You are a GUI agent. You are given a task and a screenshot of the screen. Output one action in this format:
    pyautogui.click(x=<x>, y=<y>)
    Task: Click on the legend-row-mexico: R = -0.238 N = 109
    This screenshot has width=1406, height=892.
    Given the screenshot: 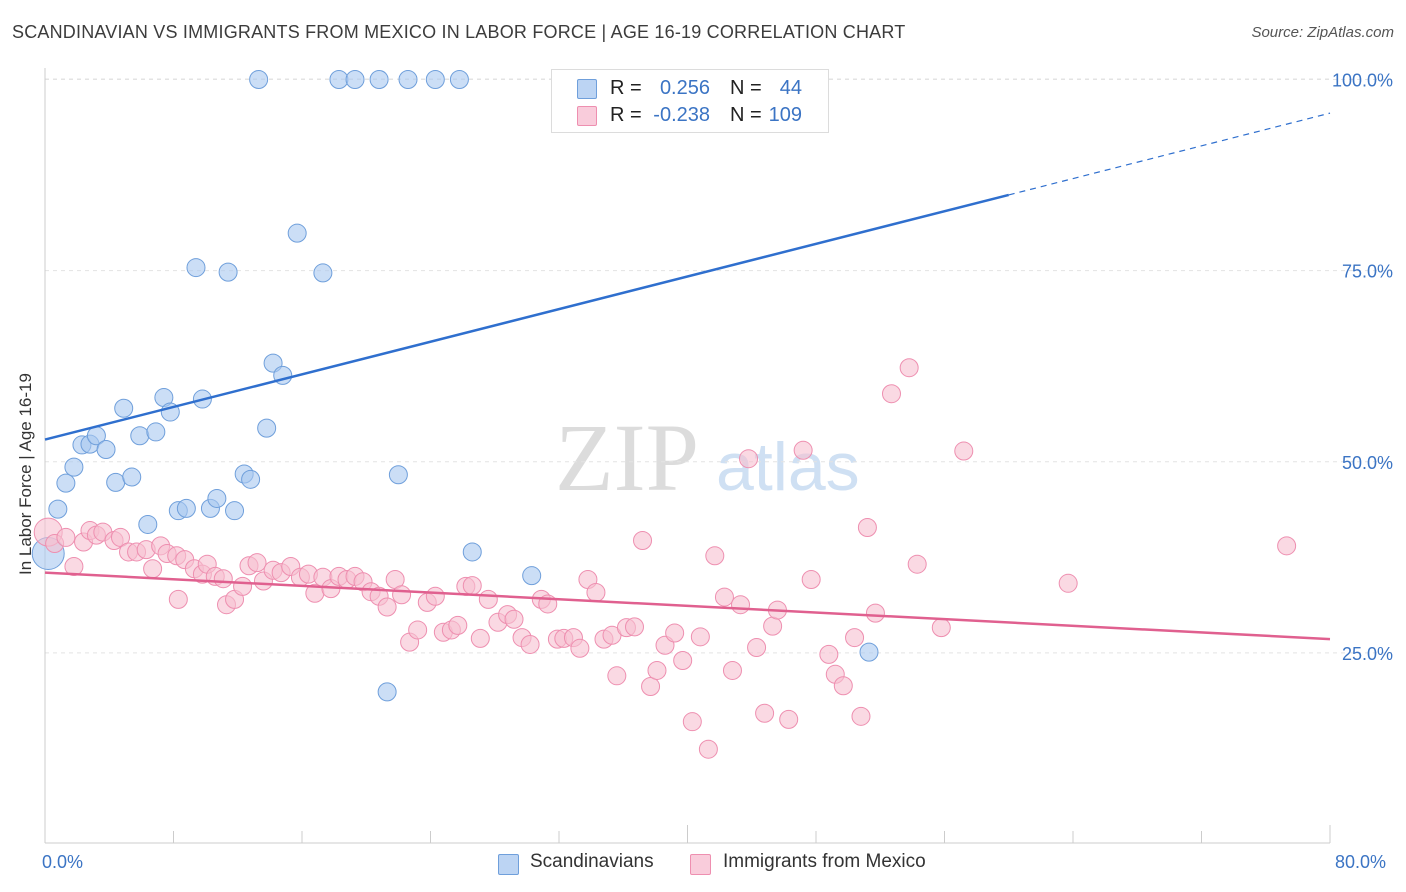 What is the action you would take?
    pyautogui.click(x=690, y=115)
    